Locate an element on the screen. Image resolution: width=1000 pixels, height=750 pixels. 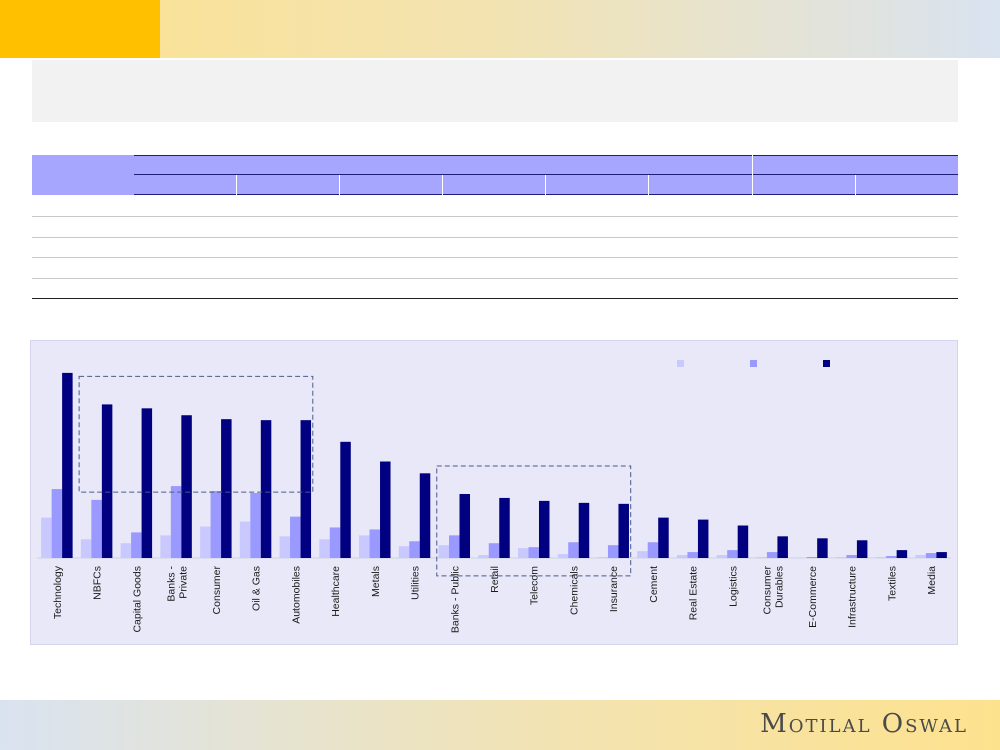
x-tick-label: Chemicals is located at coordinates (574, 590).